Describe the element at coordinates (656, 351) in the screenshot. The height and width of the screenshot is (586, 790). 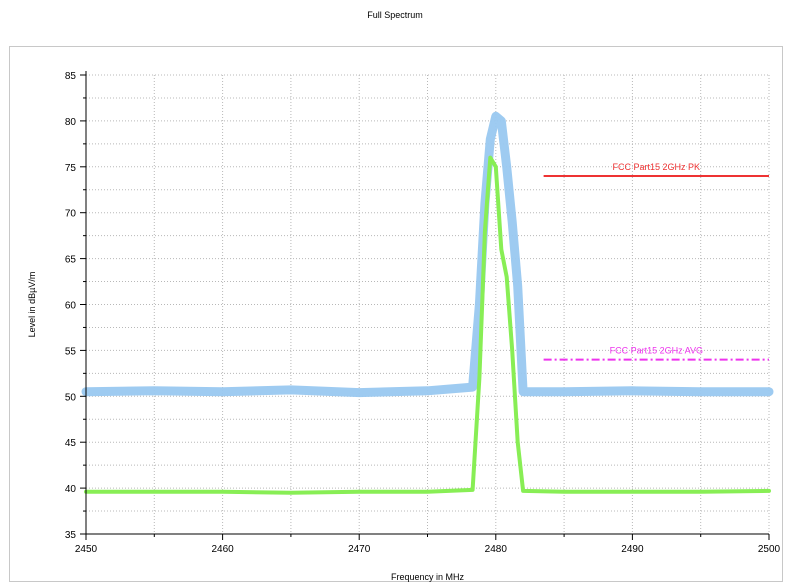
I see `limit-label-avg: FCC Part15 2GHz AVG` at that location.